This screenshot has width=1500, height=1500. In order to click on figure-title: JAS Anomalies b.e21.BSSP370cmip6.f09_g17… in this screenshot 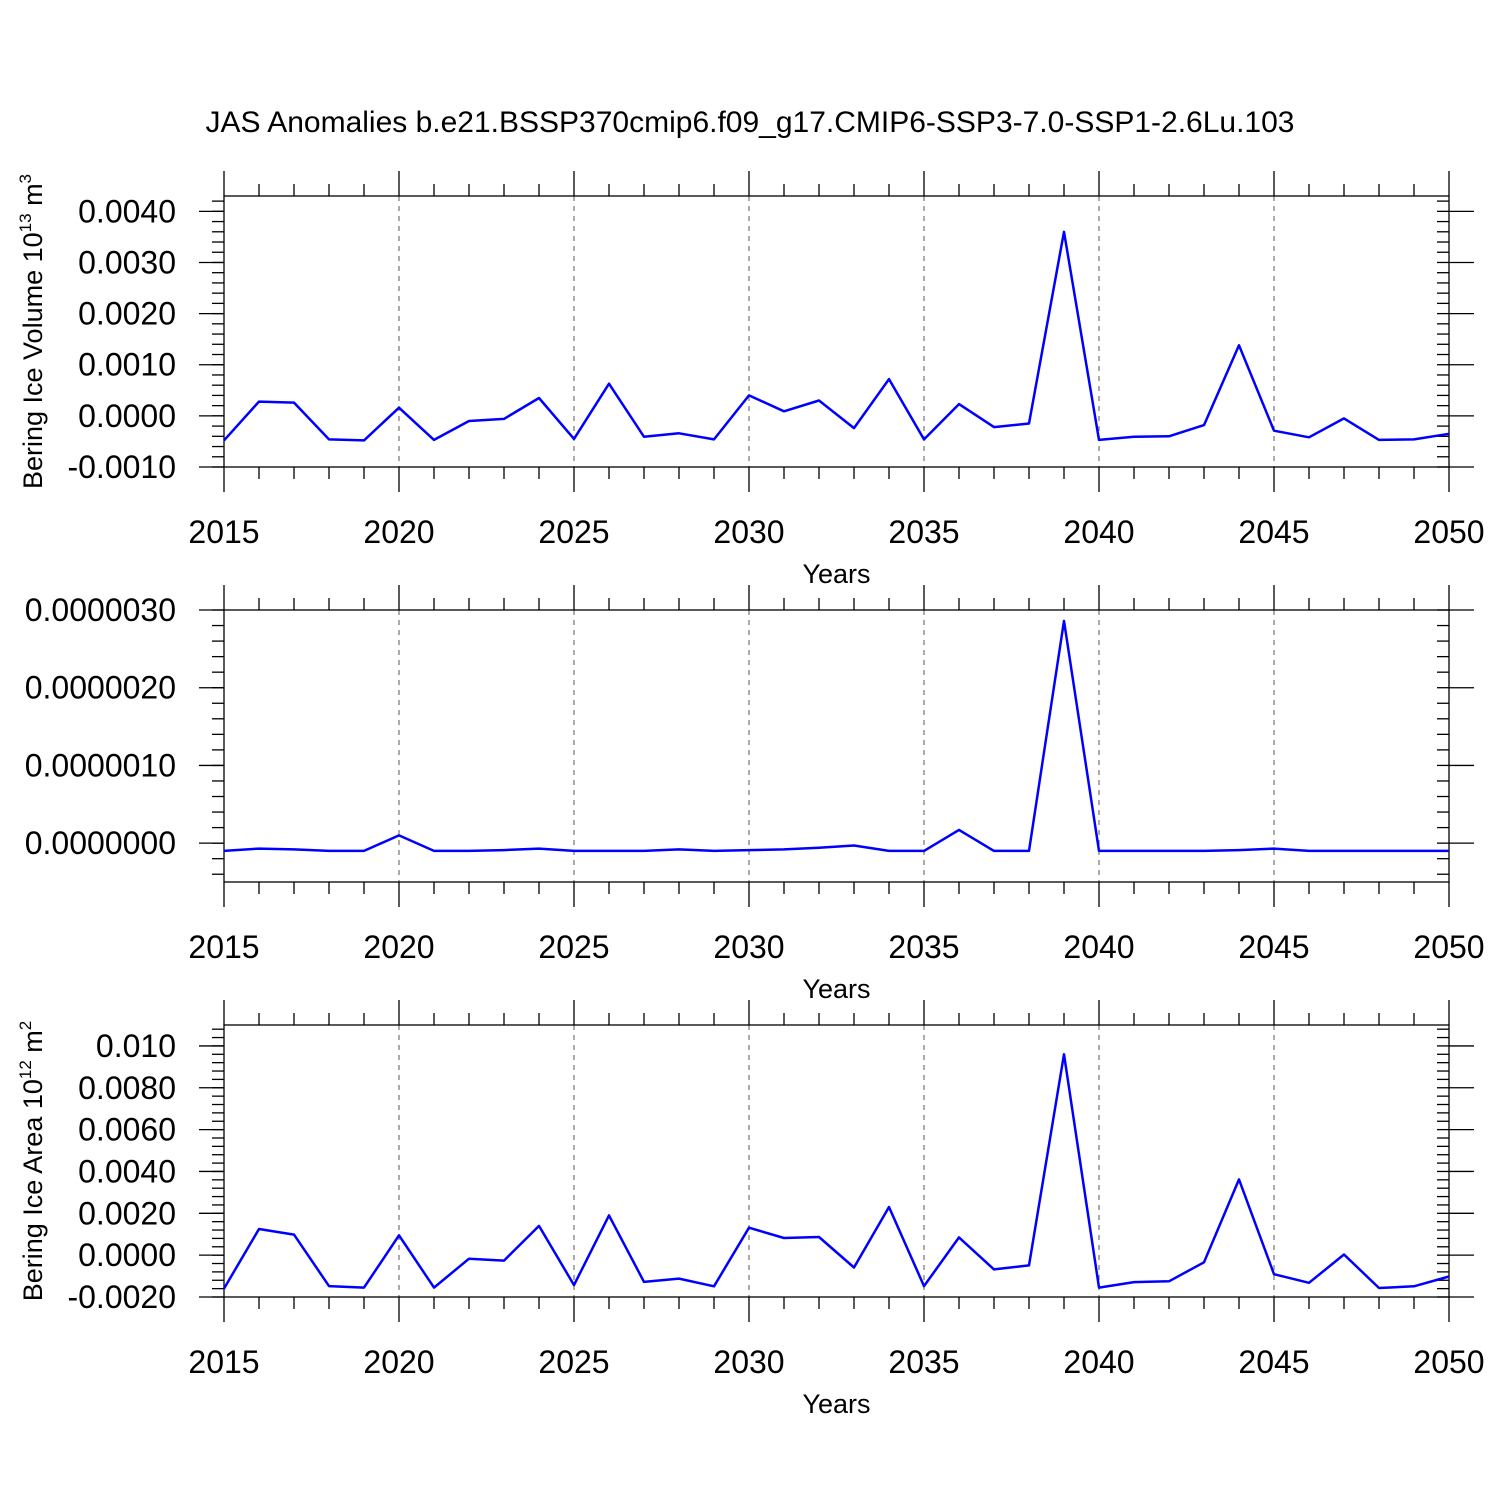, I will do `click(750, 122)`.